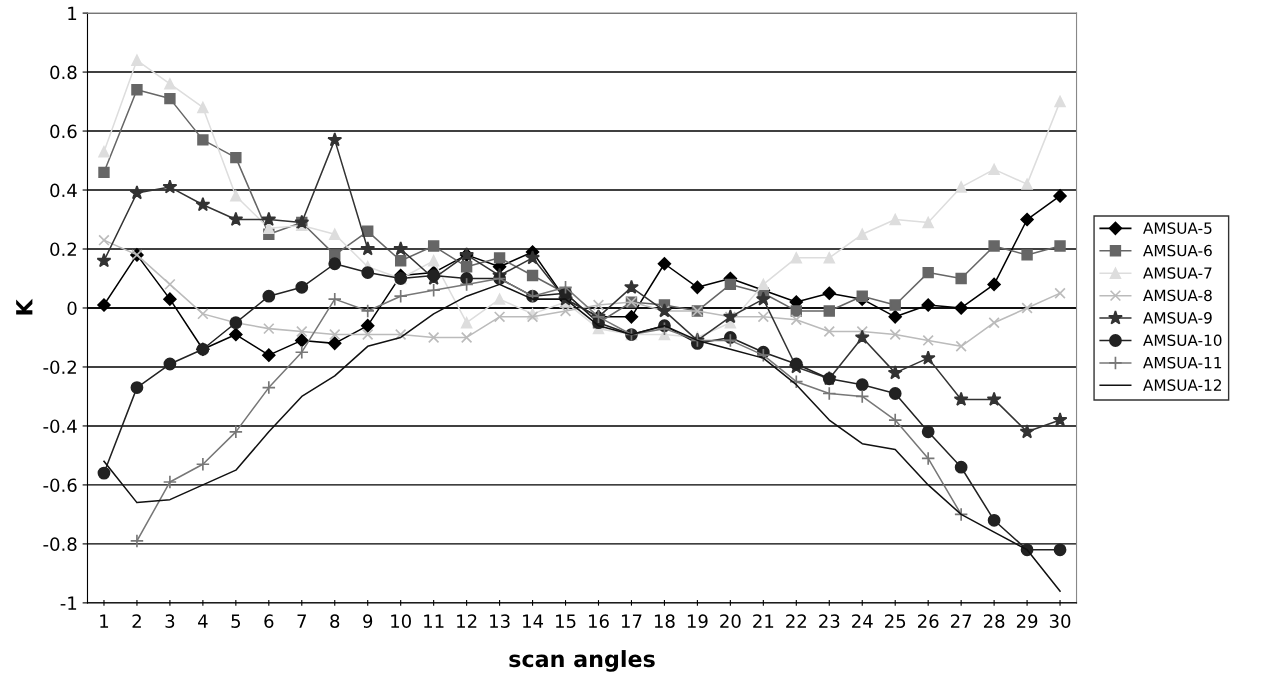 This screenshot has width=1268, height=689. Describe the element at coordinates (895, 621) in the screenshot. I see `x-tick-label: 25` at that location.